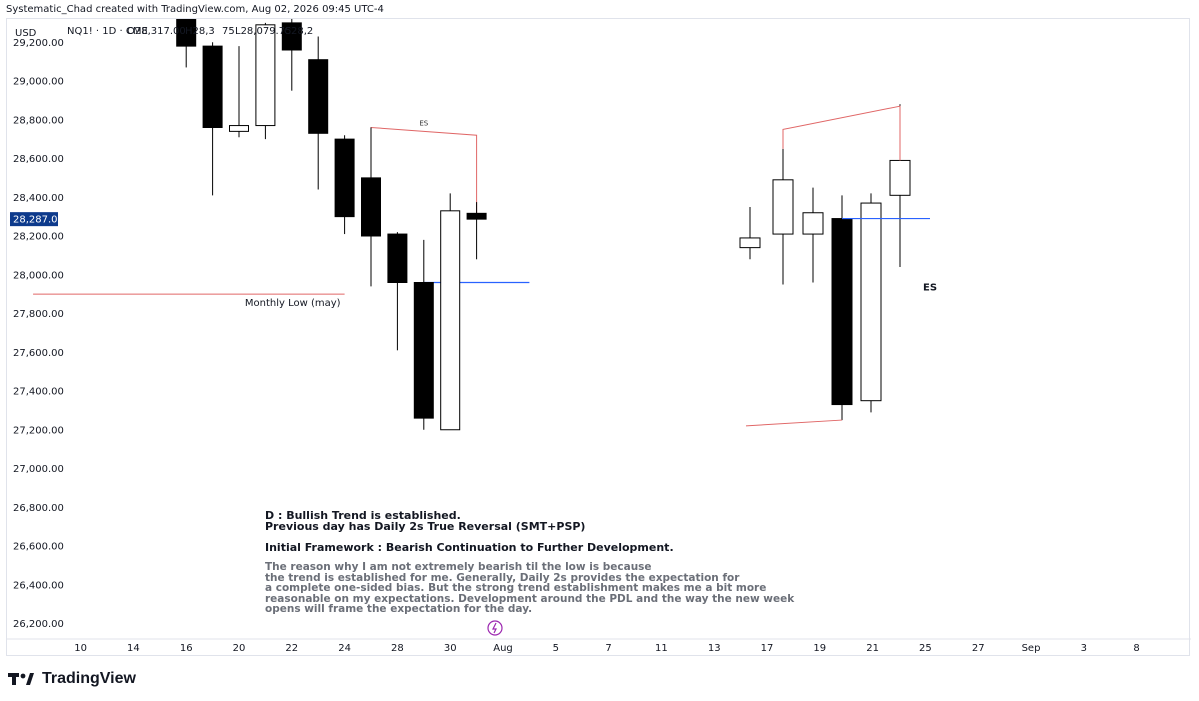 The width and height of the screenshot is (1199, 701). Describe the element at coordinates (750, 243) in the screenshot. I see `es-candle-0-body` at that location.